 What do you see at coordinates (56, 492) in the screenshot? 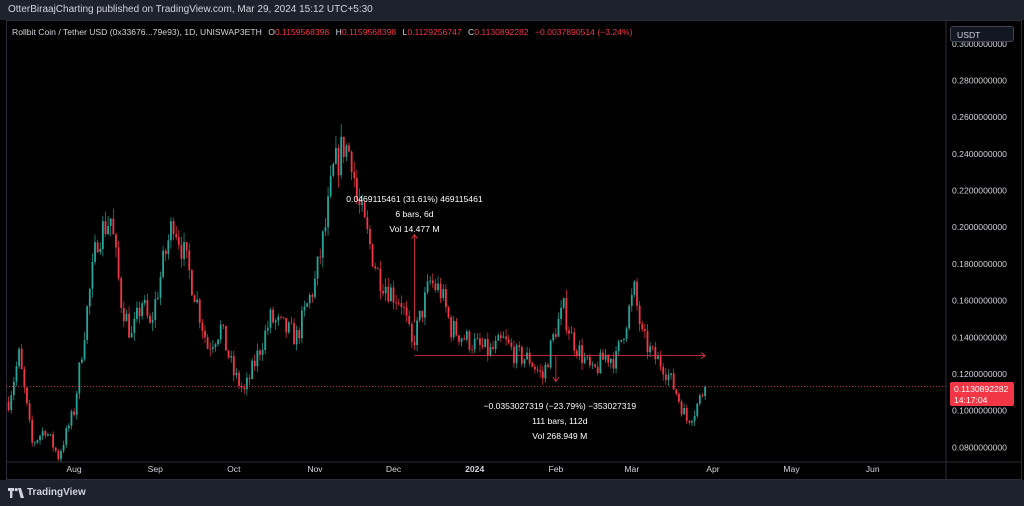
I see `footer-brand: TradingView` at bounding box center [56, 492].